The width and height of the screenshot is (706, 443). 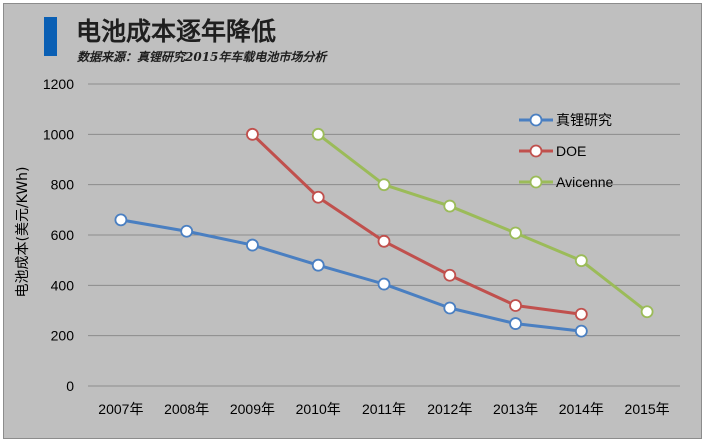 What do you see at coordinates (584, 120) in the screenshot?
I see `legend-label: 真锂研究` at bounding box center [584, 120].